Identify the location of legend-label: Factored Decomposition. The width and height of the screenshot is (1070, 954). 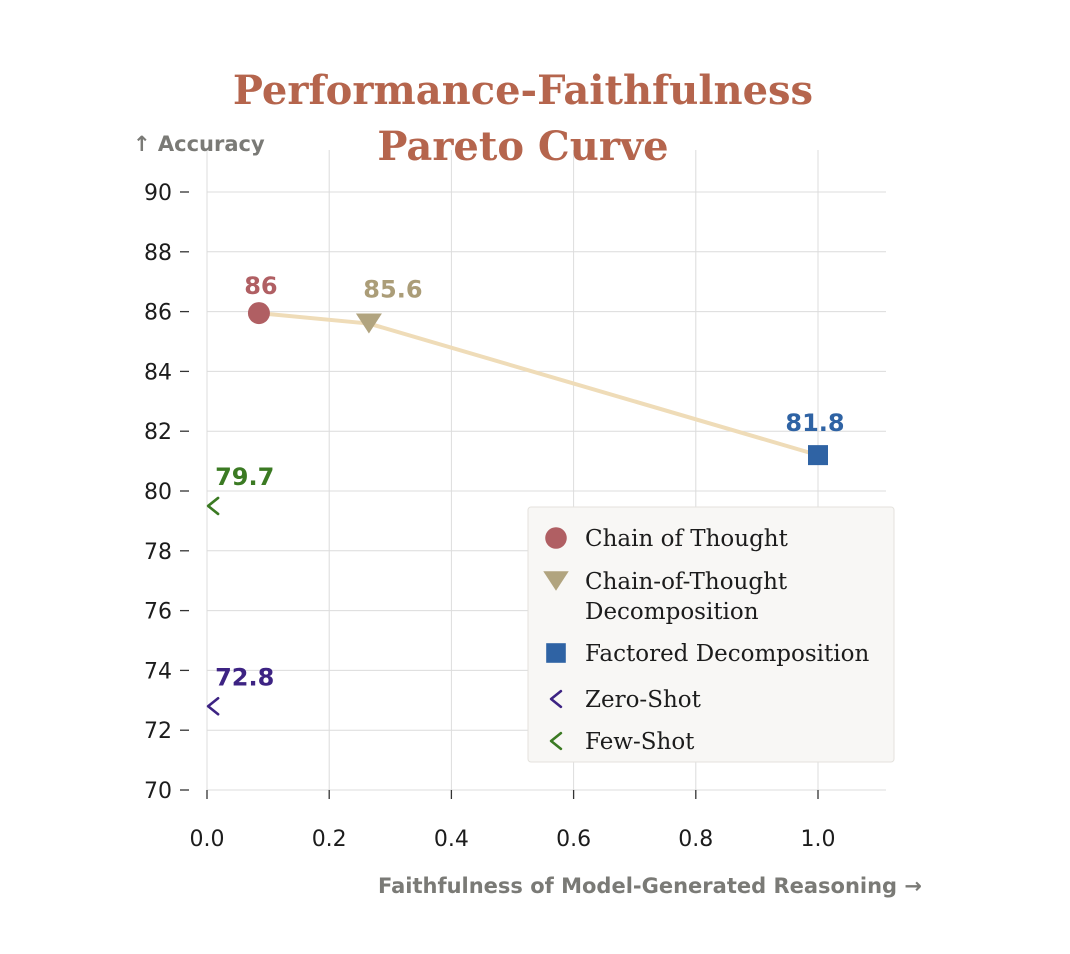
(727, 654).